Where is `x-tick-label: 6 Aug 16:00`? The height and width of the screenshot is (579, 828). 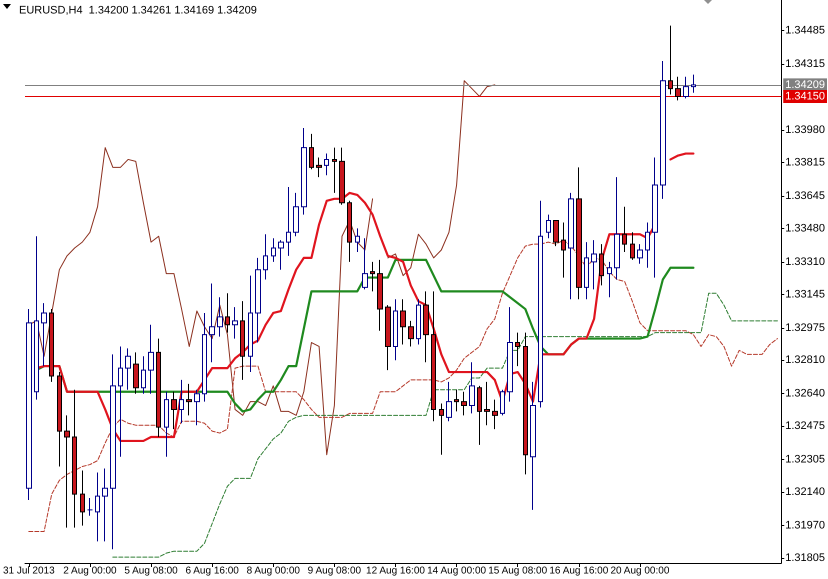
x-tick-label: 6 Aug 16:00 is located at coordinates (212, 571).